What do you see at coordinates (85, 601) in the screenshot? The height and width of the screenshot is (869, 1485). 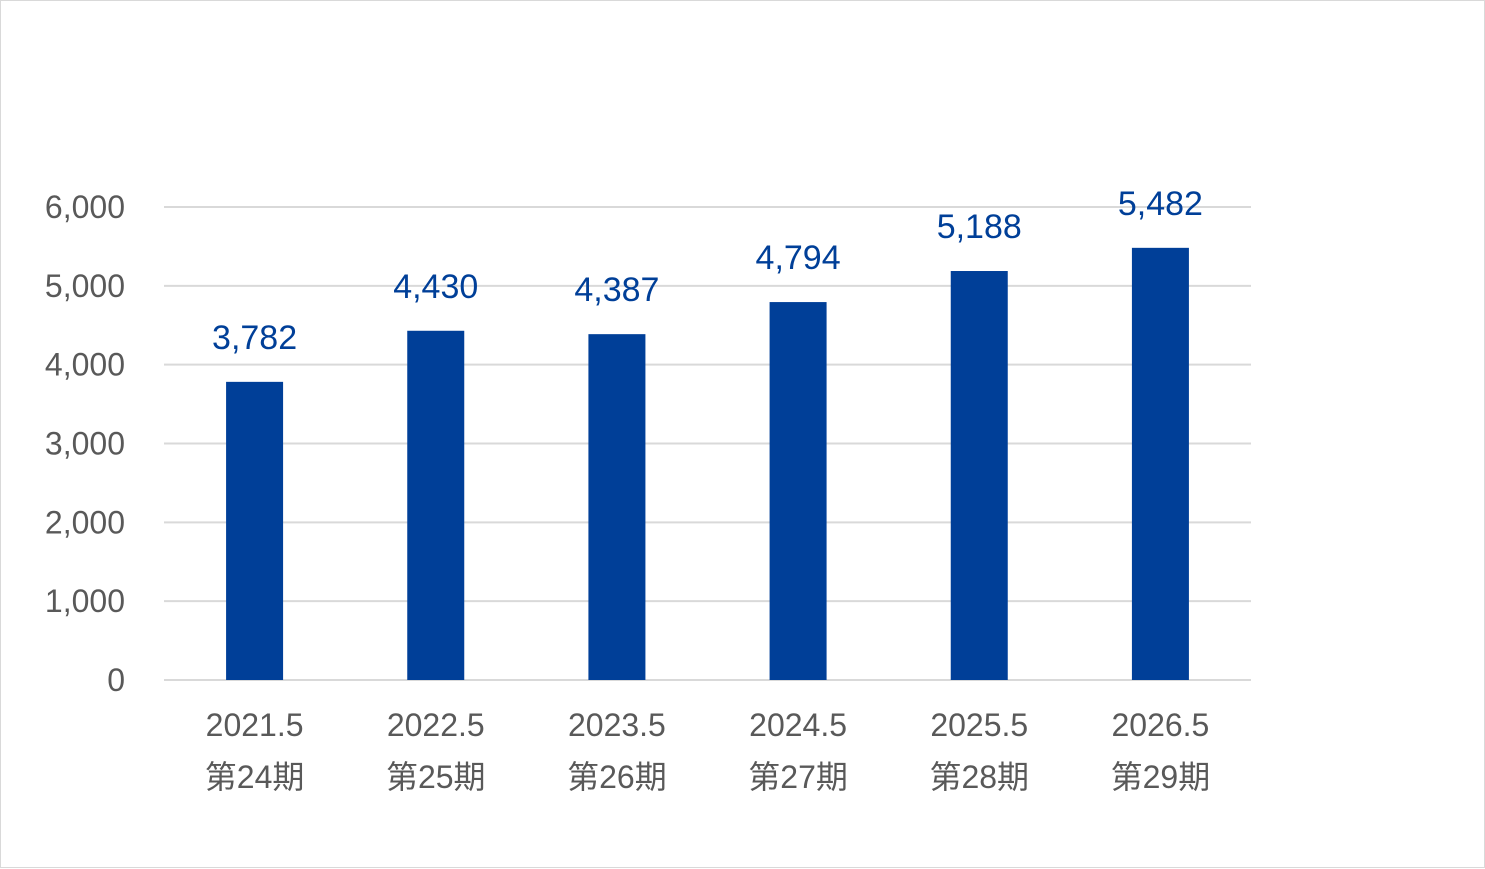 I see `y-tick-label: 1,000` at bounding box center [85, 601].